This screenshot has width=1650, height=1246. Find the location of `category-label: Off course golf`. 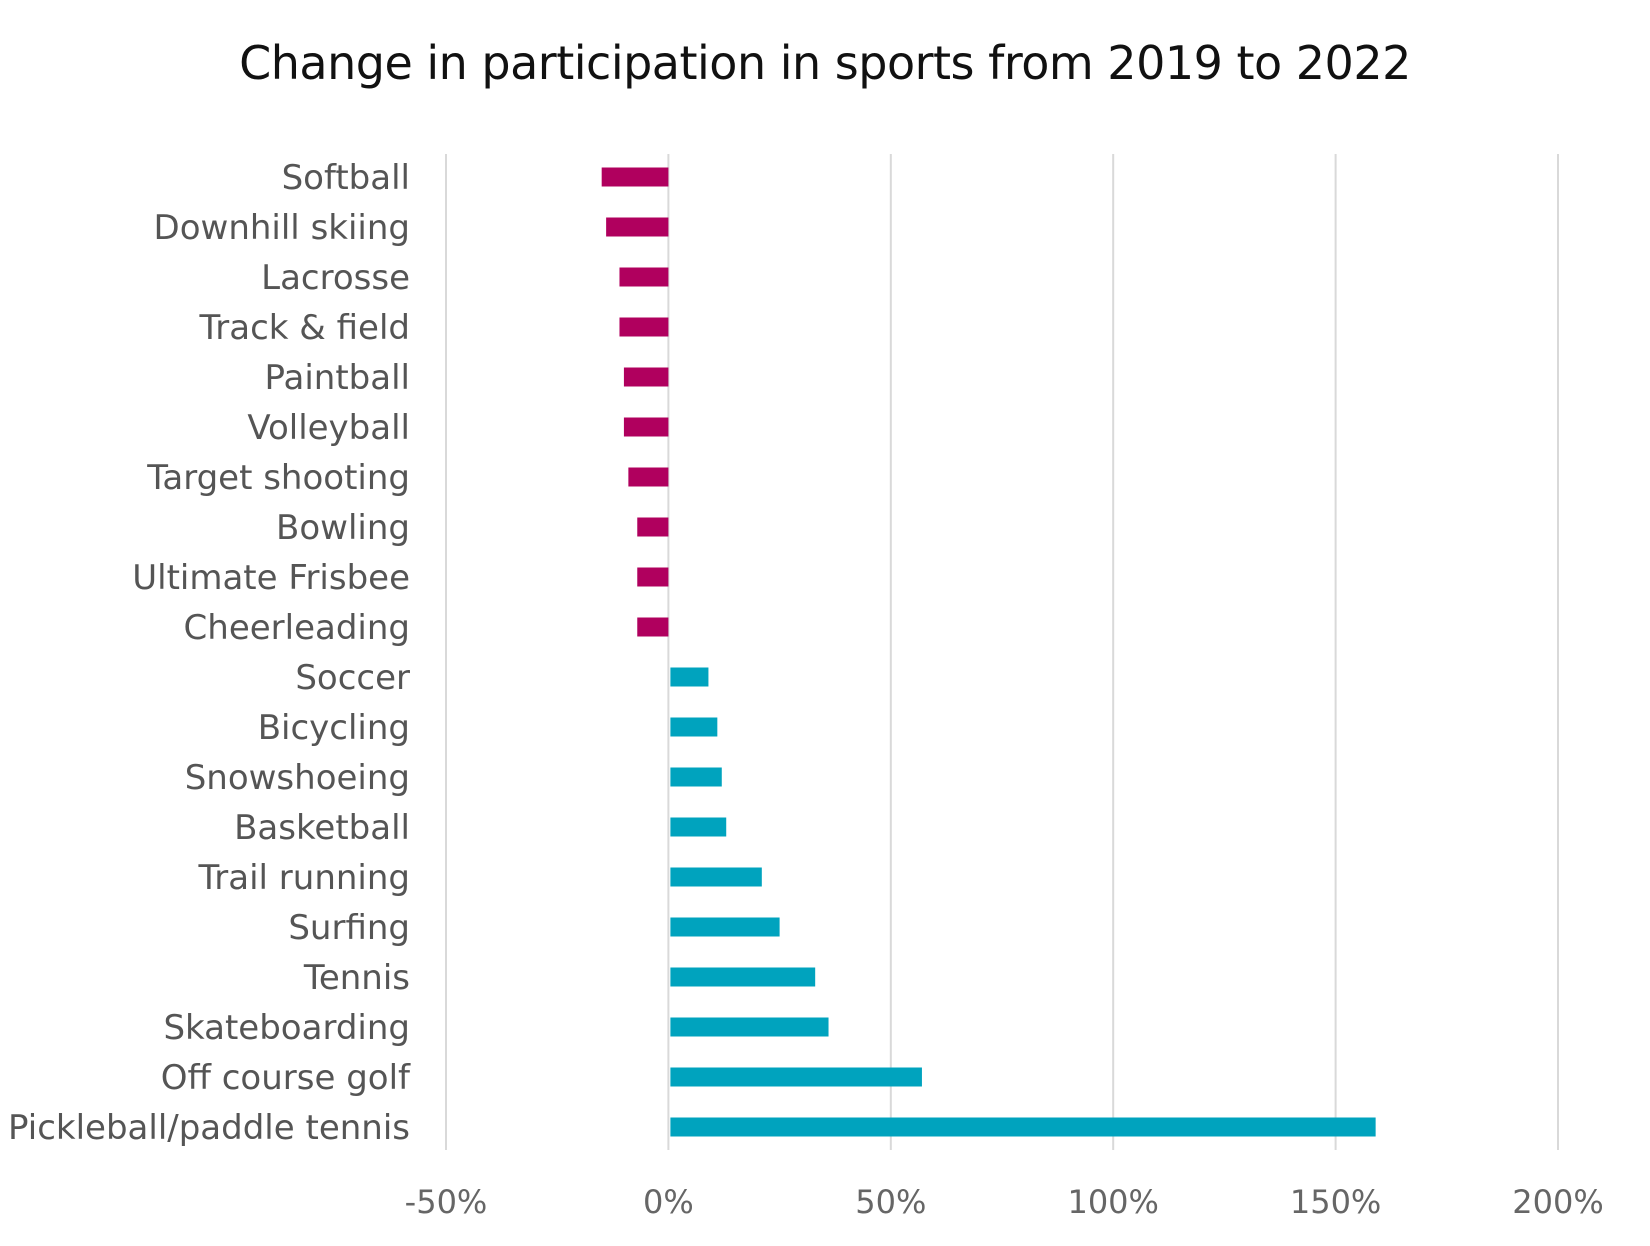

category-label: Off course golf is located at coordinates (286, 1078).